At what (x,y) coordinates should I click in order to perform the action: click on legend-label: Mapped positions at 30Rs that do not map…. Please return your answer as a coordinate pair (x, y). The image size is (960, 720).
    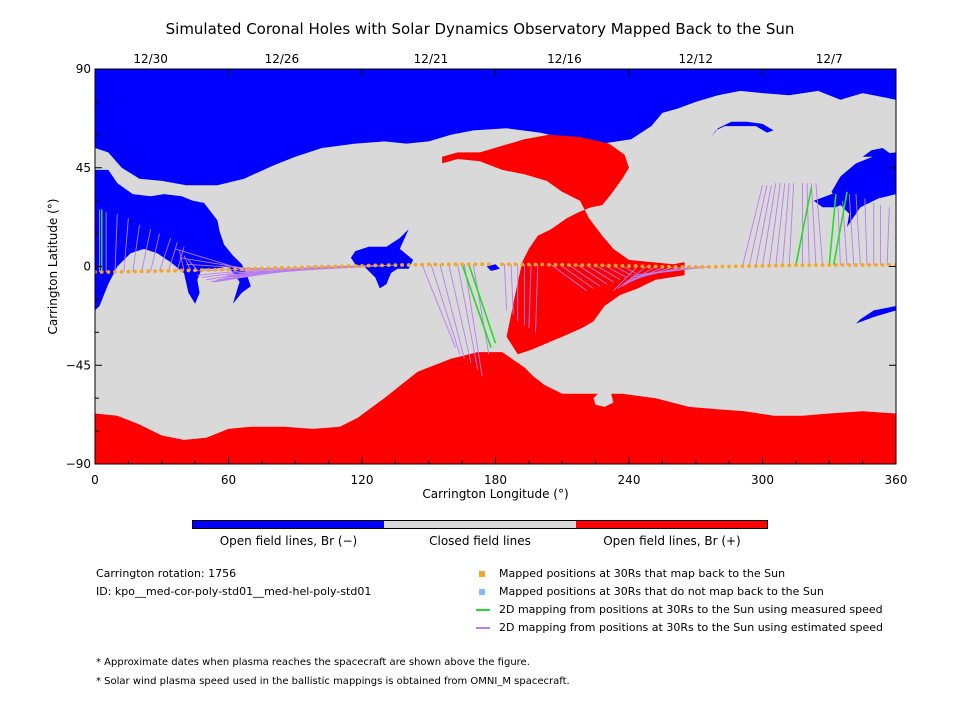
    Looking at the image, I should click on (661, 591).